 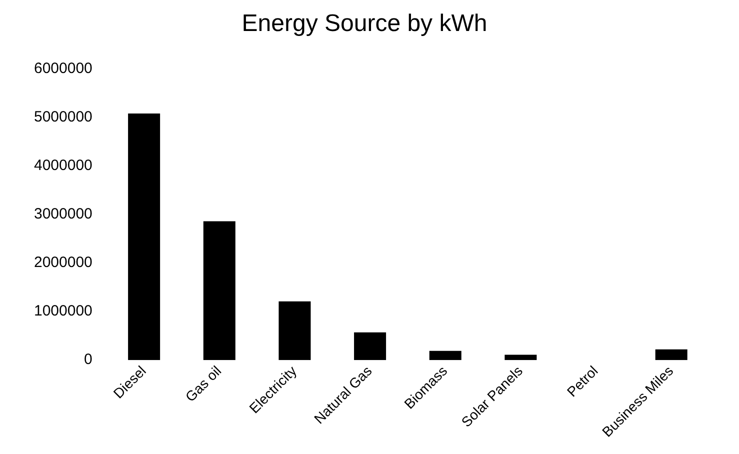 I want to click on y-tick-label: 3000000, so click(x=63, y=214).